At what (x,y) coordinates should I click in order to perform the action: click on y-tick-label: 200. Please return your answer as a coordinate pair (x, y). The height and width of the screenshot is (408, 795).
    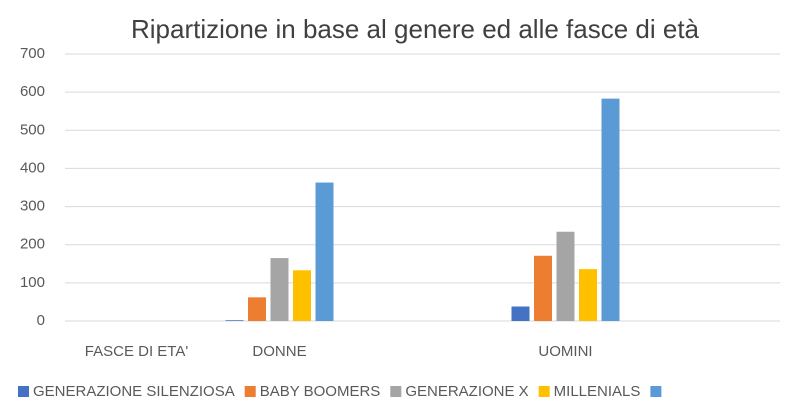
    Looking at the image, I should click on (32, 244).